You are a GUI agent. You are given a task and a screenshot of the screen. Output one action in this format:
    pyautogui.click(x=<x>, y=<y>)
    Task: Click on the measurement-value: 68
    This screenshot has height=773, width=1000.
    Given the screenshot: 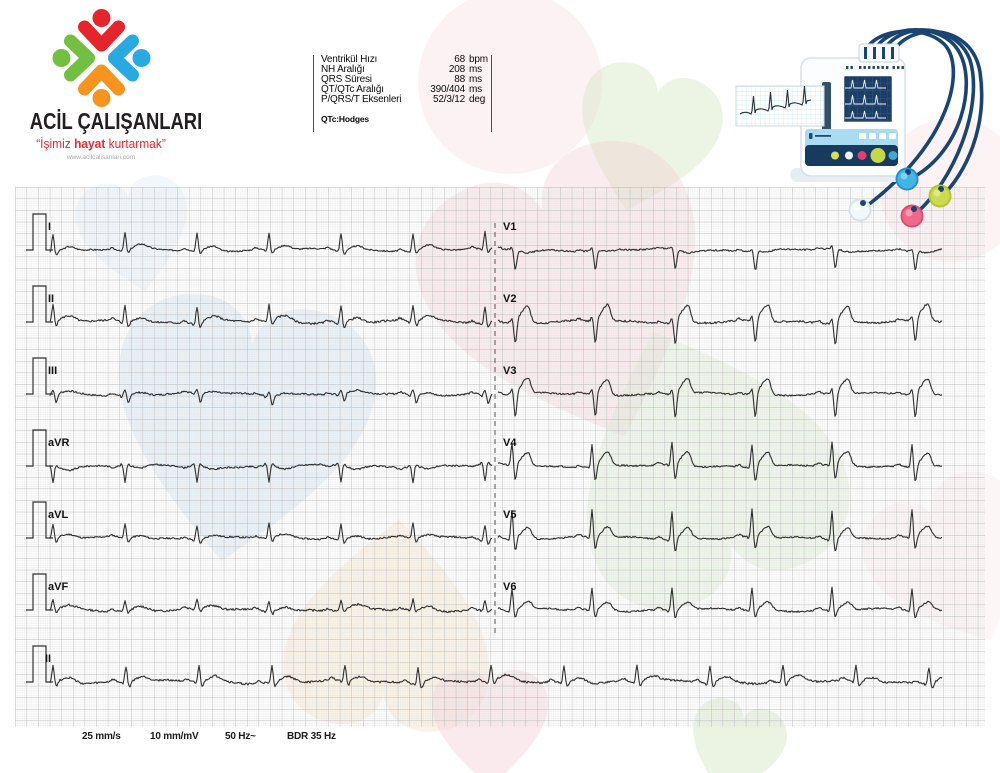 What is the action you would take?
    pyautogui.click(x=459, y=59)
    